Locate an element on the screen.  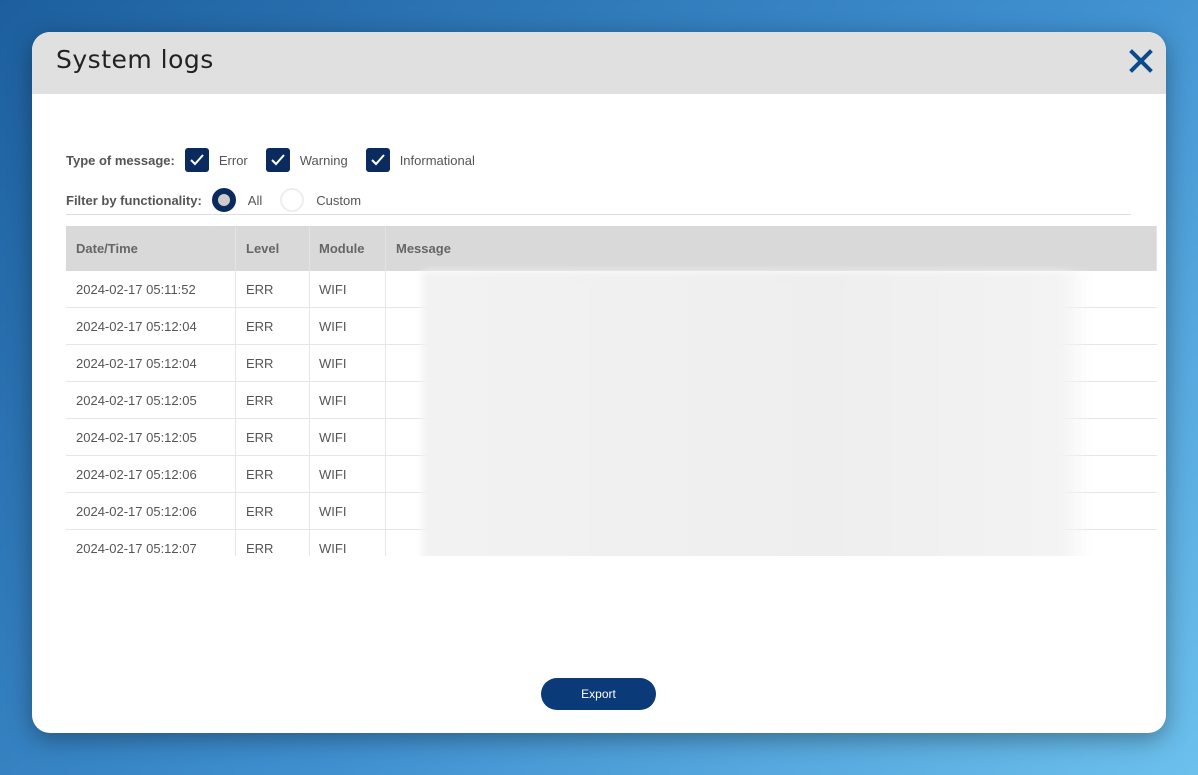
dialog-title: System logs is located at coordinates (135, 59).